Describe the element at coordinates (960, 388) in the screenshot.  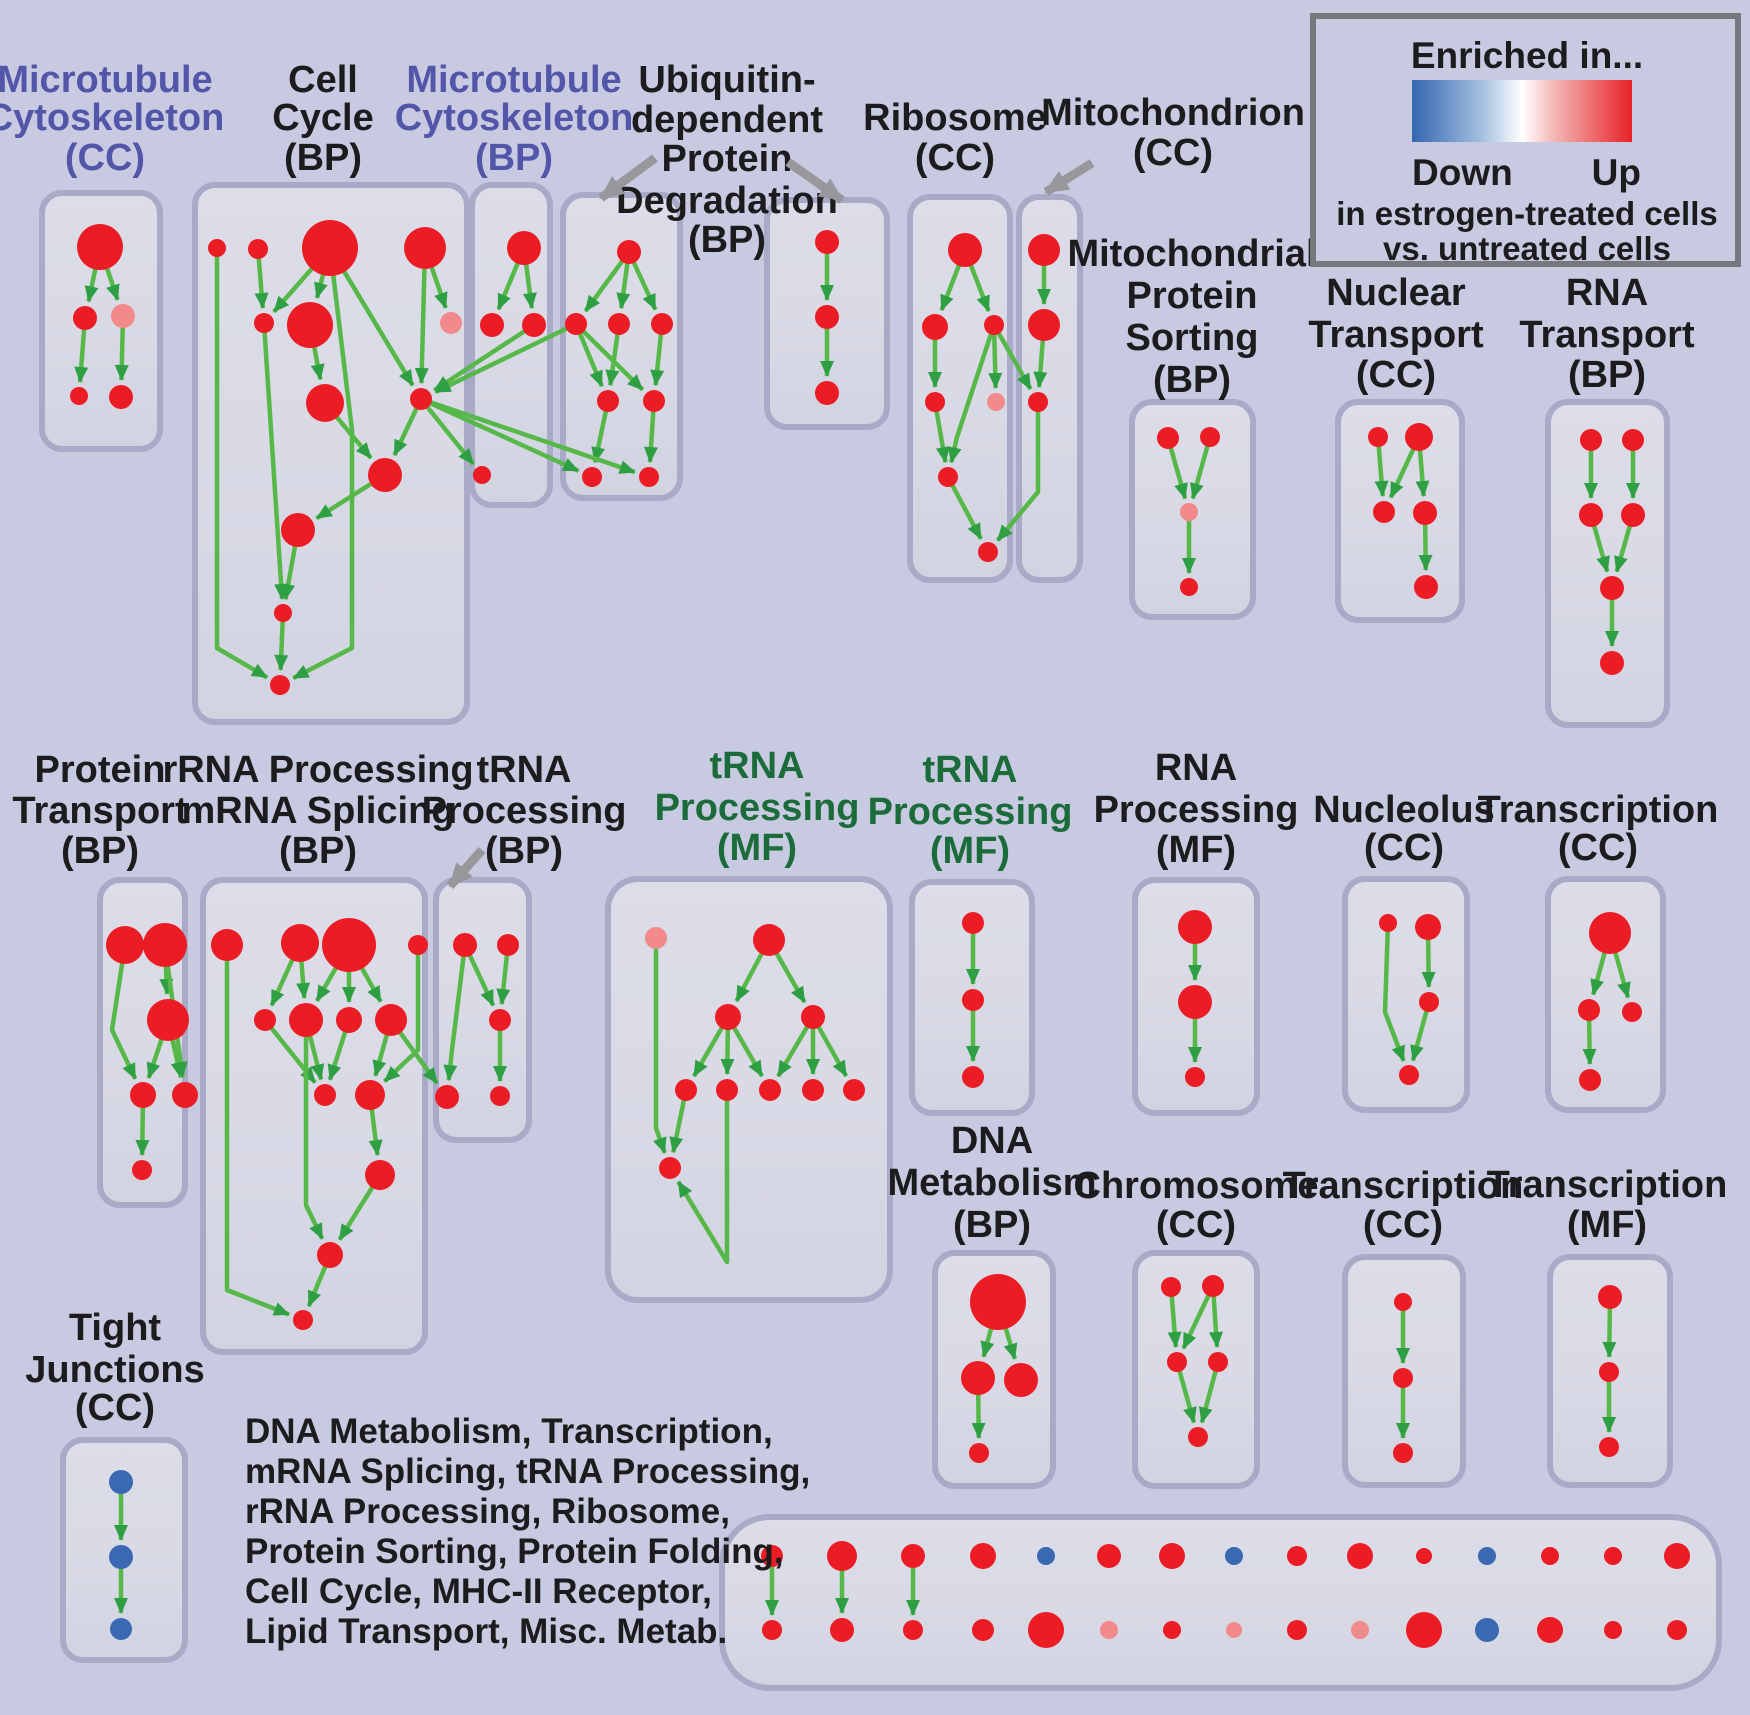
I see `group-box-ribosome-cc` at that location.